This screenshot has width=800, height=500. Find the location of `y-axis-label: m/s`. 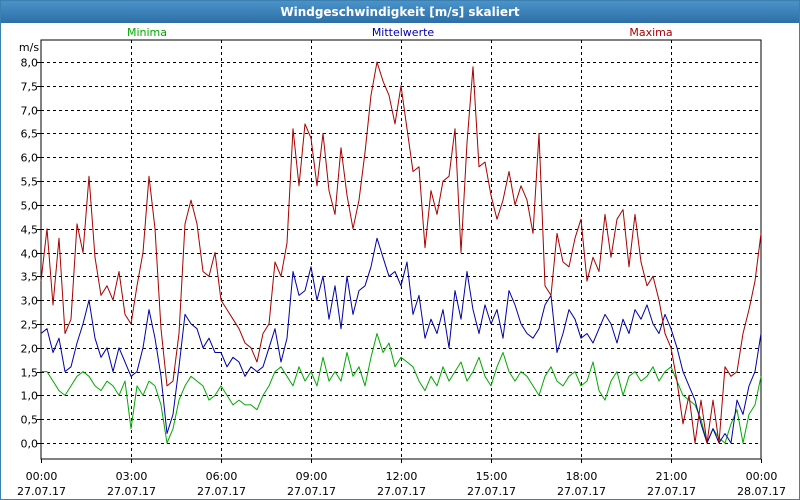

y-axis-label: m/s is located at coordinates (29, 47).